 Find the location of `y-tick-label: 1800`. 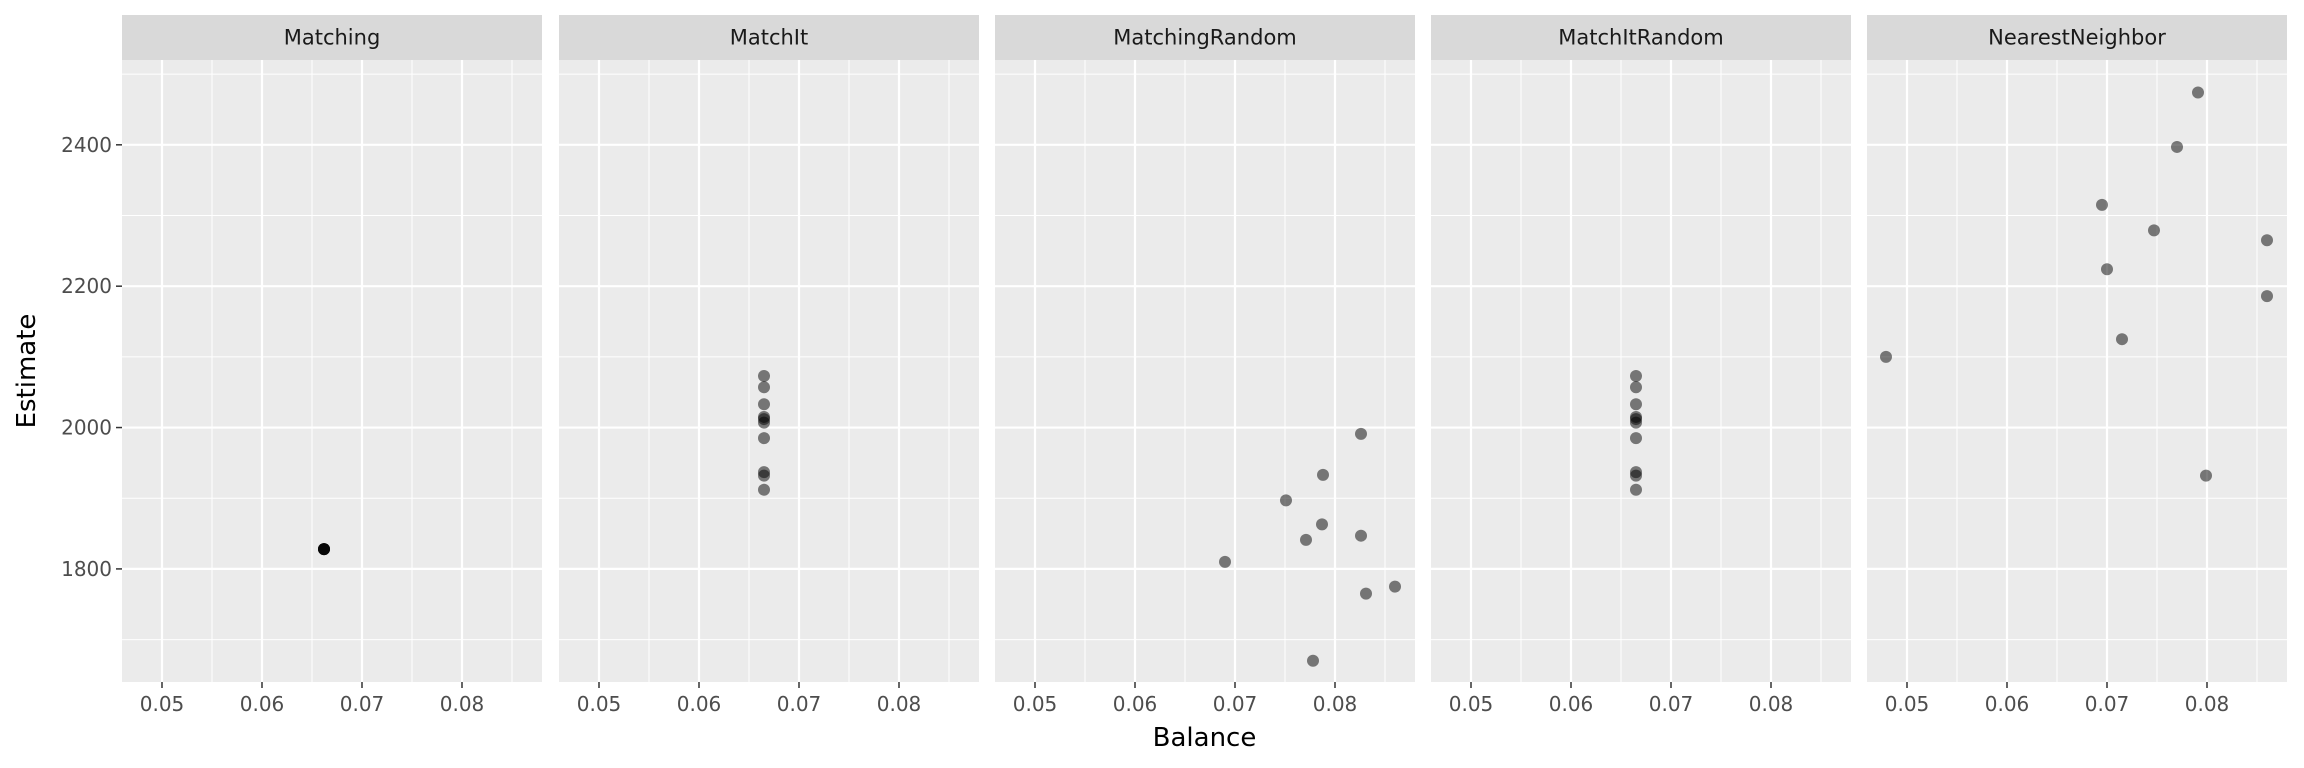

y-tick-label: 1800 is located at coordinates (86, 569).